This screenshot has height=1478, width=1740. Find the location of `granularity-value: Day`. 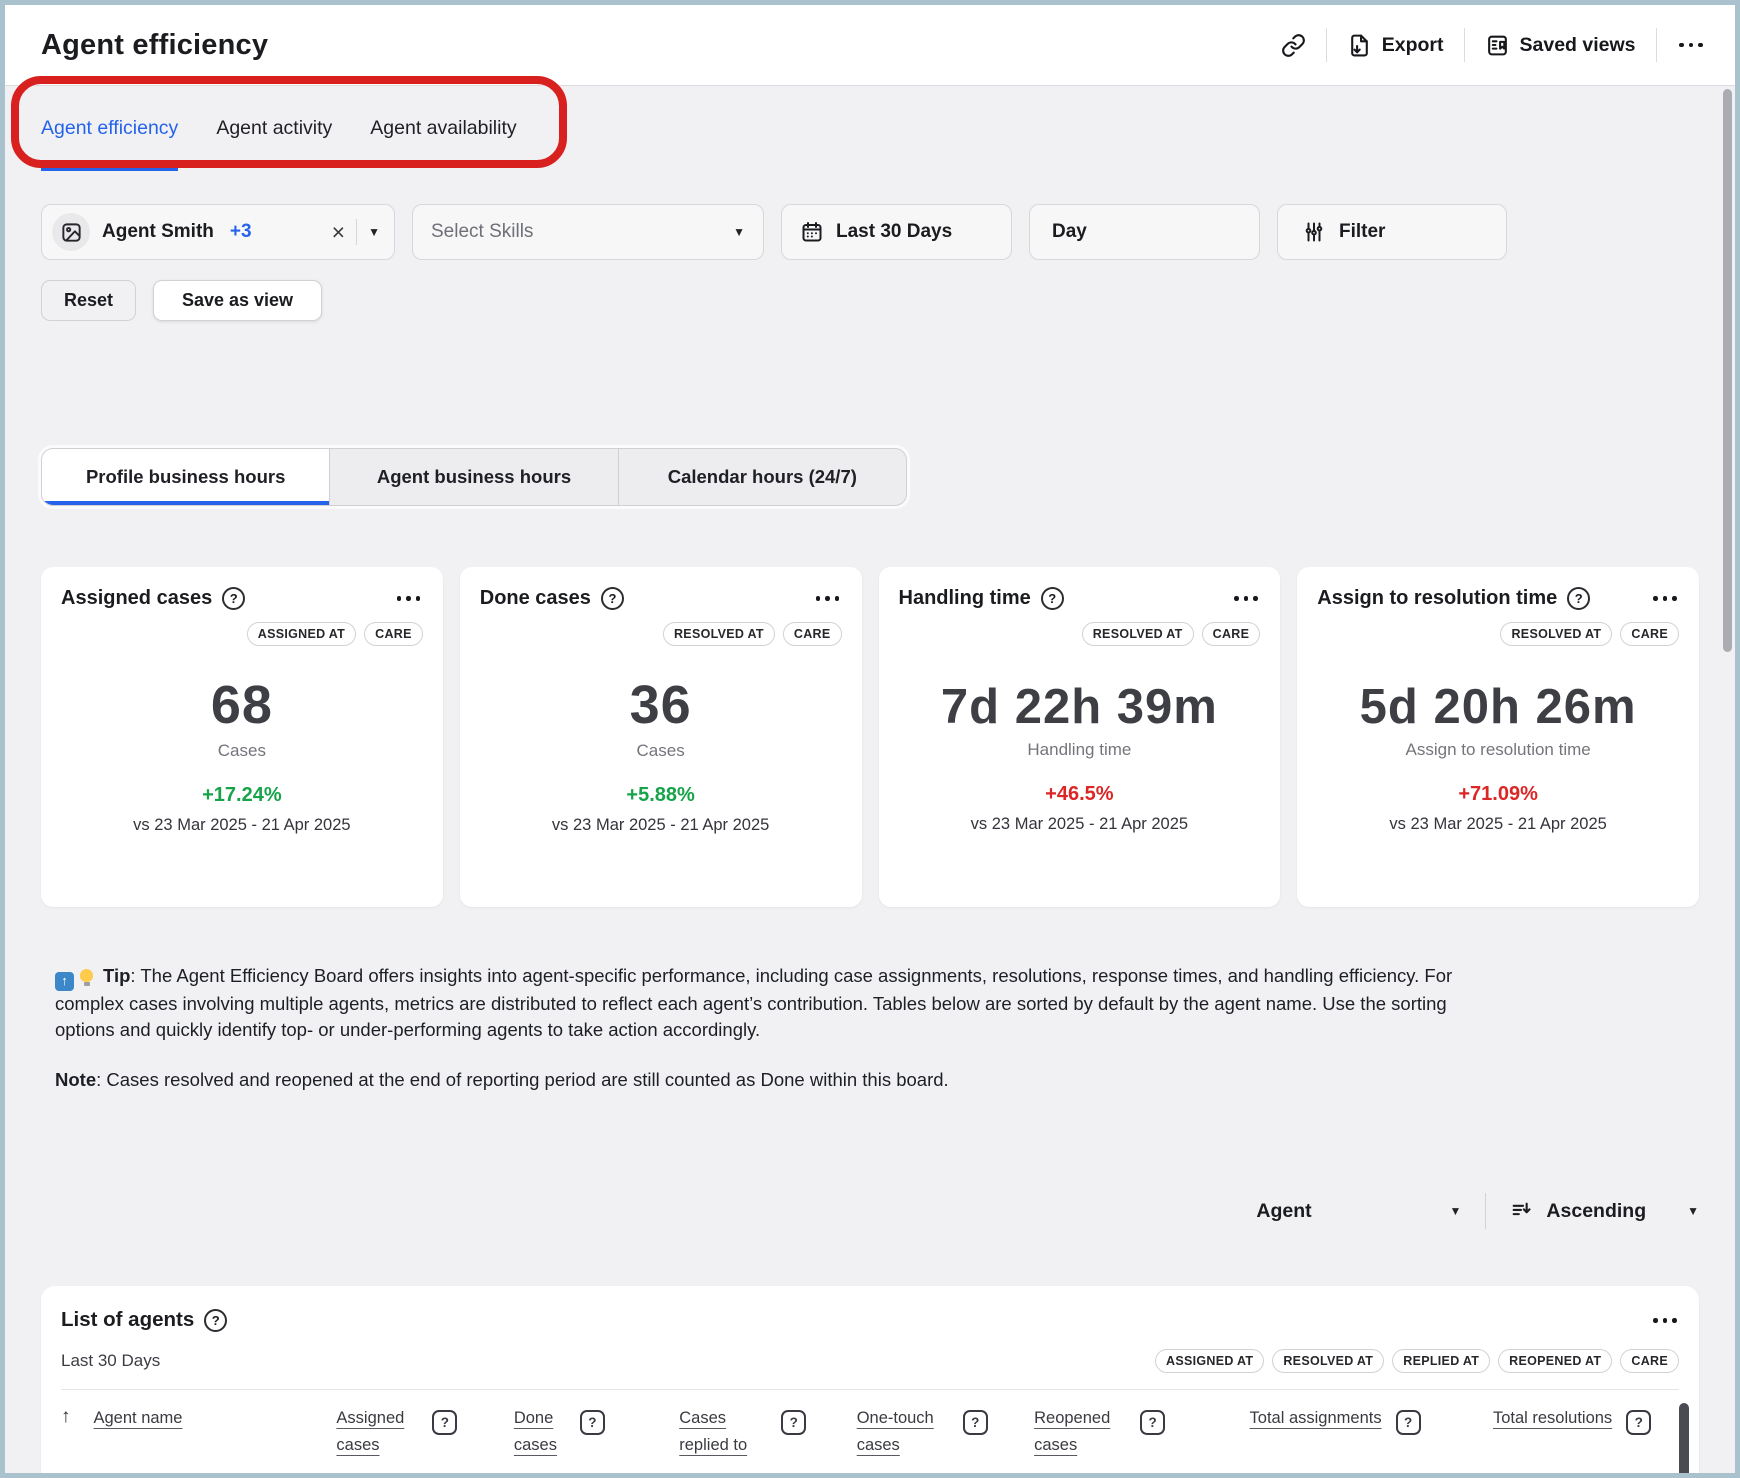

granularity-value: Day is located at coordinates (1069, 231).